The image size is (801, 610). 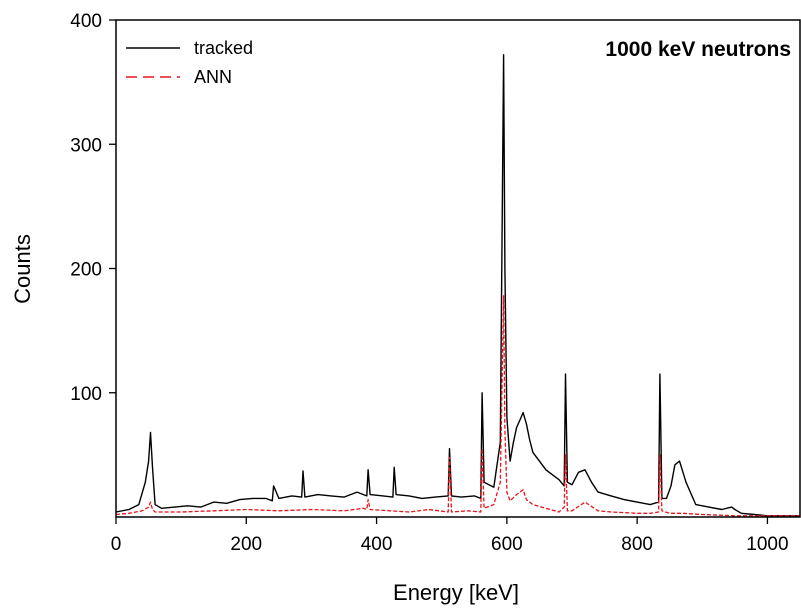 I want to click on y-axis: 100 200 300 400, so click(x=93, y=208).